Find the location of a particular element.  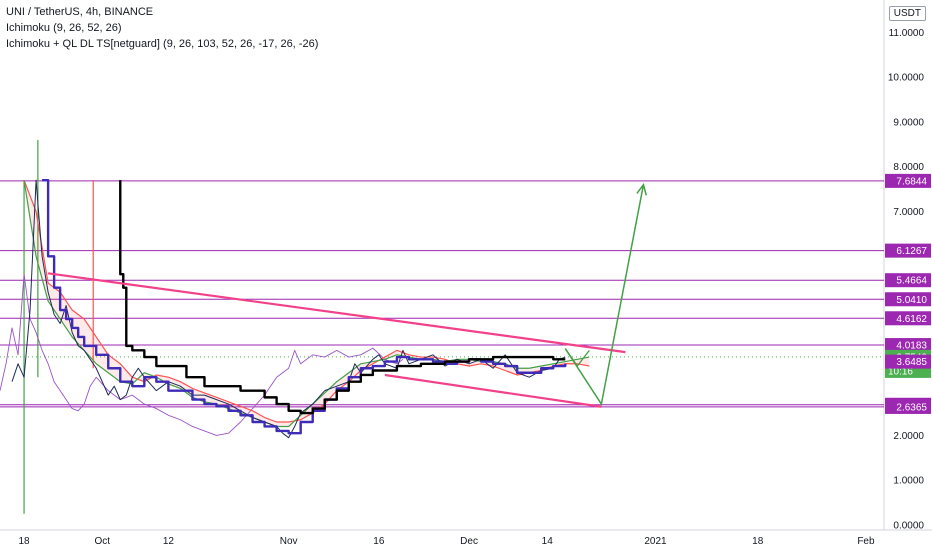

x-tick-label: 2021 is located at coordinates (655, 541).